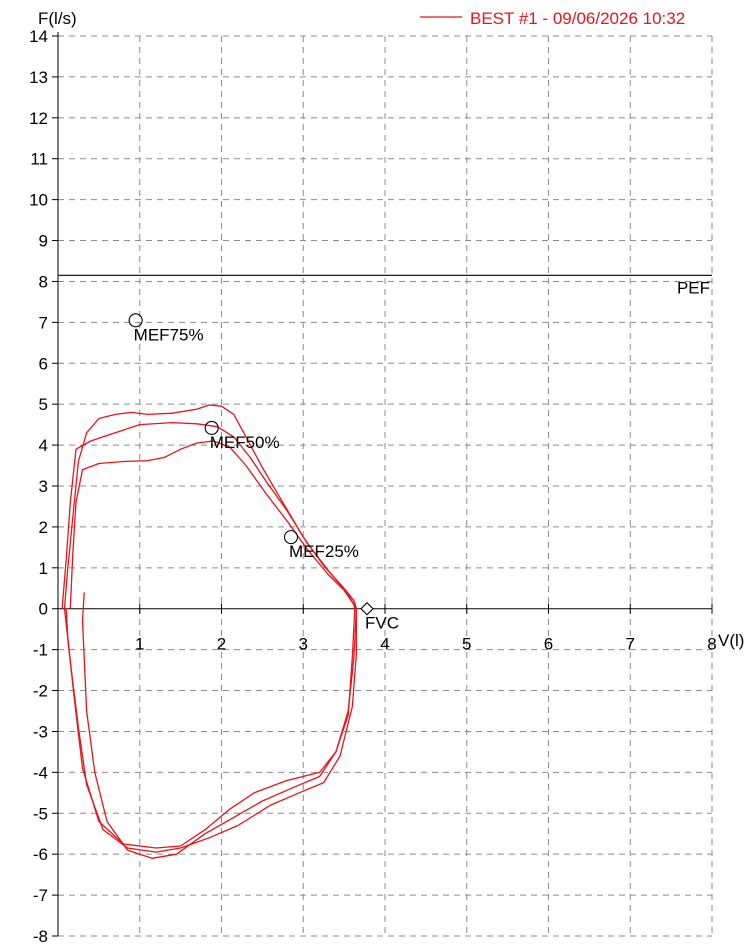  I want to click on mef50-marker, so click(211, 427).